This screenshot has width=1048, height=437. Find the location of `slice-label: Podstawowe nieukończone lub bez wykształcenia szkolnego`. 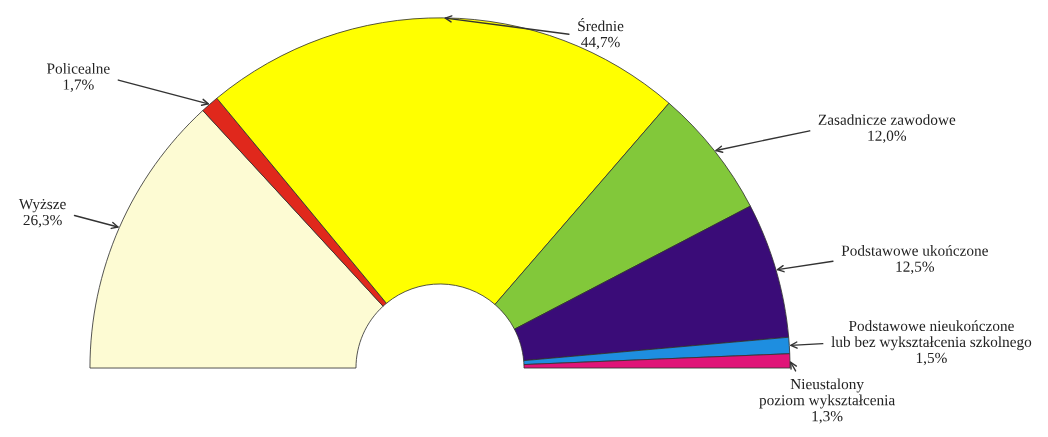

slice-label: Podstawowe nieukończone lub bez wykształcenia szkolnego is located at coordinates (931, 335).